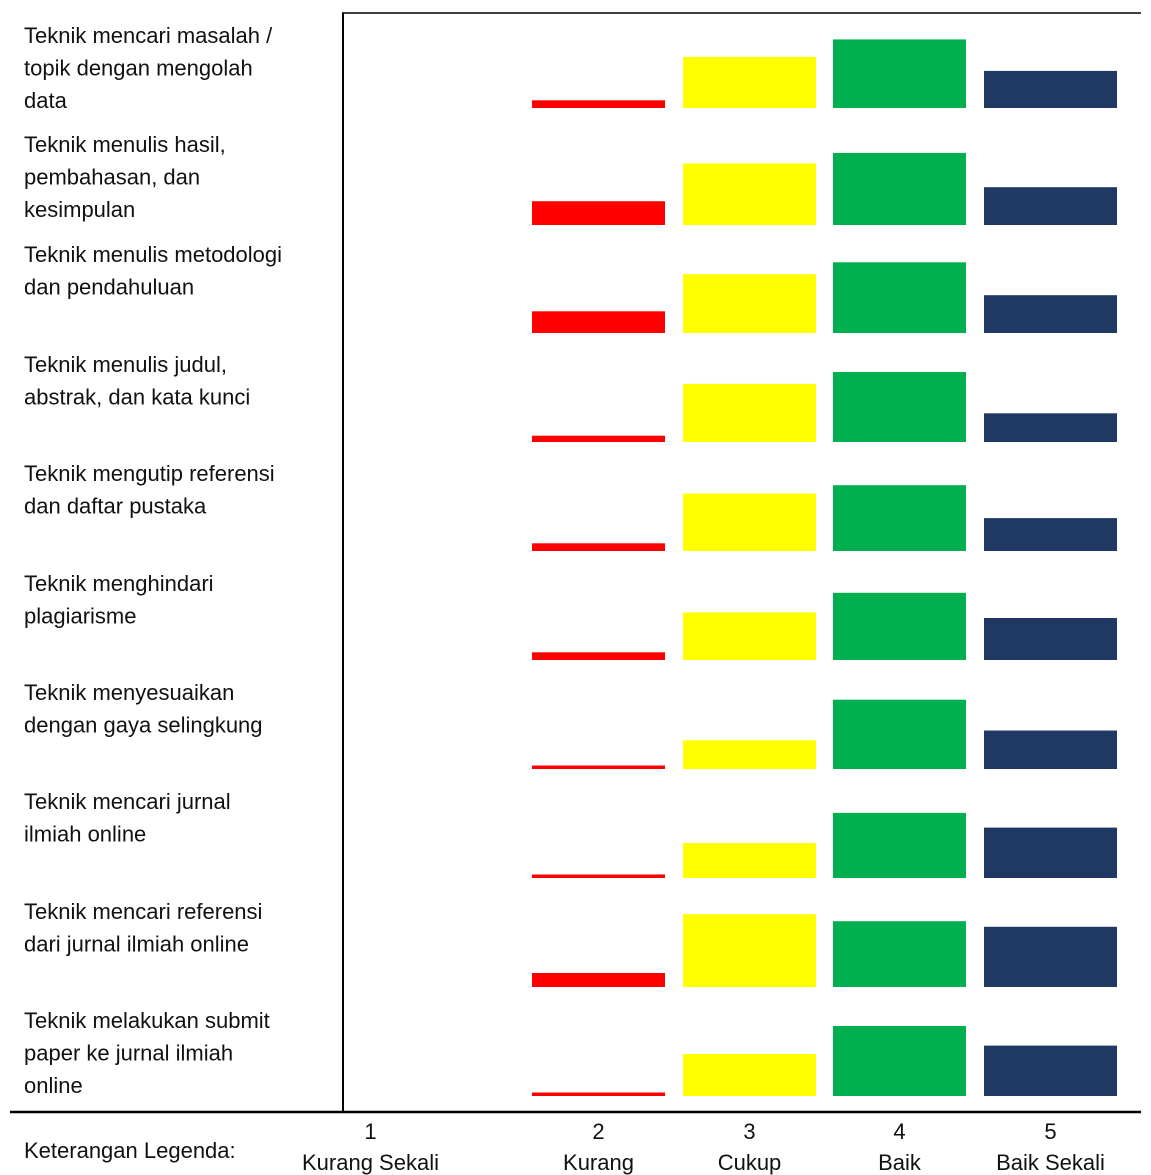 The height and width of the screenshot is (1175, 1151). Describe the element at coordinates (127, 818) in the screenshot. I see `row-label-8: Teknik mencari jurnal ilmiah online` at that location.